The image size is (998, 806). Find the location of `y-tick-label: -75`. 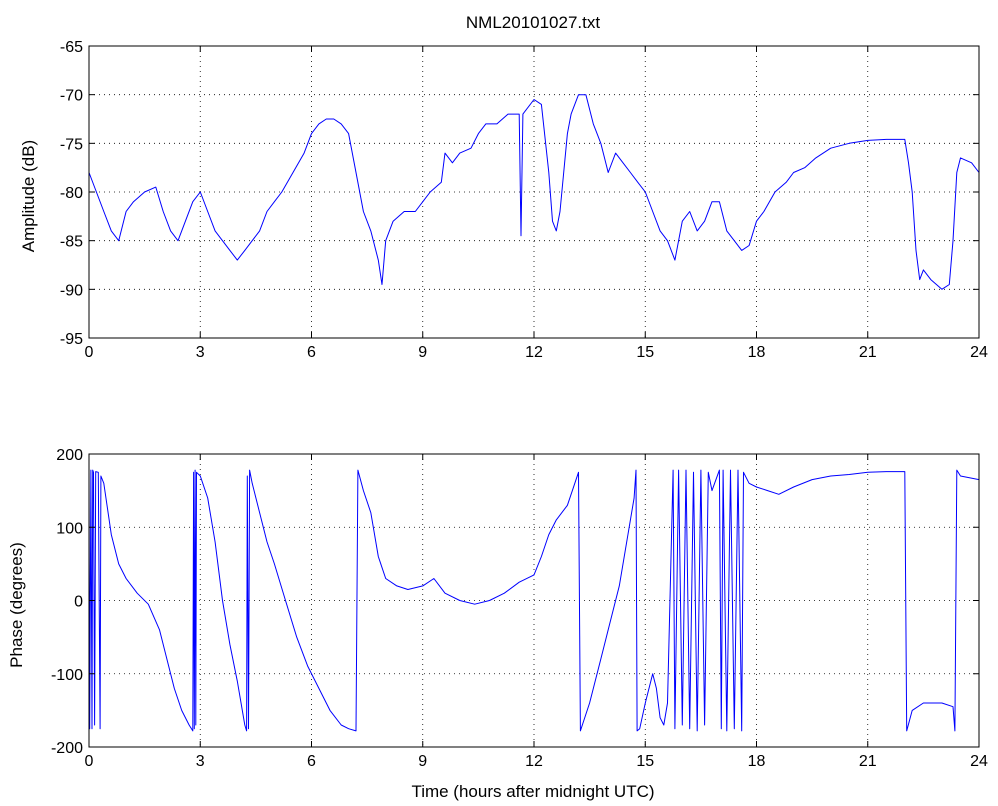

y-tick-label: -75 is located at coordinates (71, 144).